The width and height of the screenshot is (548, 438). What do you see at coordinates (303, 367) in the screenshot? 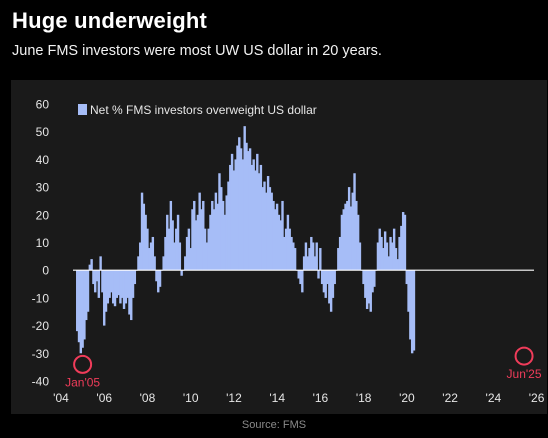
I see `annotations: Jan'05 Jun'25` at bounding box center [303, 367].